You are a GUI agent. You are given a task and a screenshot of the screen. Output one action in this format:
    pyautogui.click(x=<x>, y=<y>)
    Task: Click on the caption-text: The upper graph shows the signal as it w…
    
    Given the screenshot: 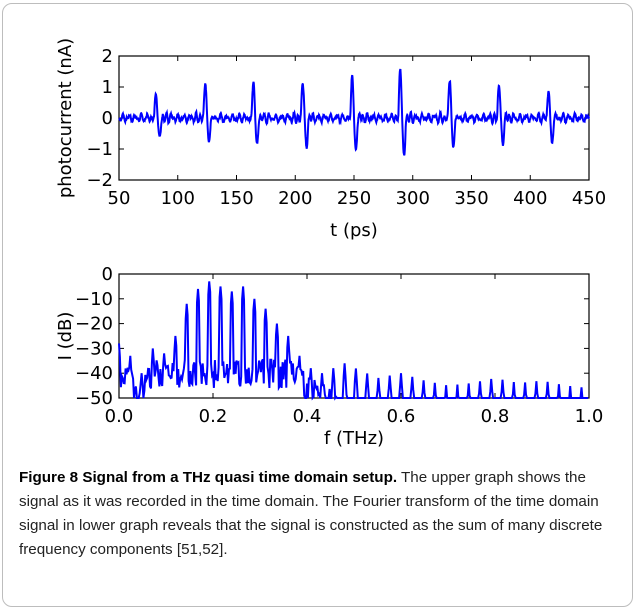 What is the action you would take?
    pyautogui.click(x=311, y=513)
    